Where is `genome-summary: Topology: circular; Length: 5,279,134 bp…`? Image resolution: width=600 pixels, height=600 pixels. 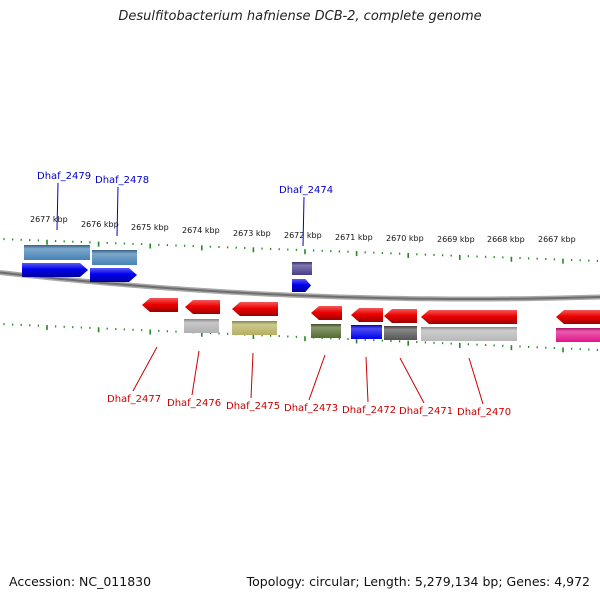 genome-summary: Topology: circular; Length: 5,279,134 bp… is located at coordinates (418, 581).